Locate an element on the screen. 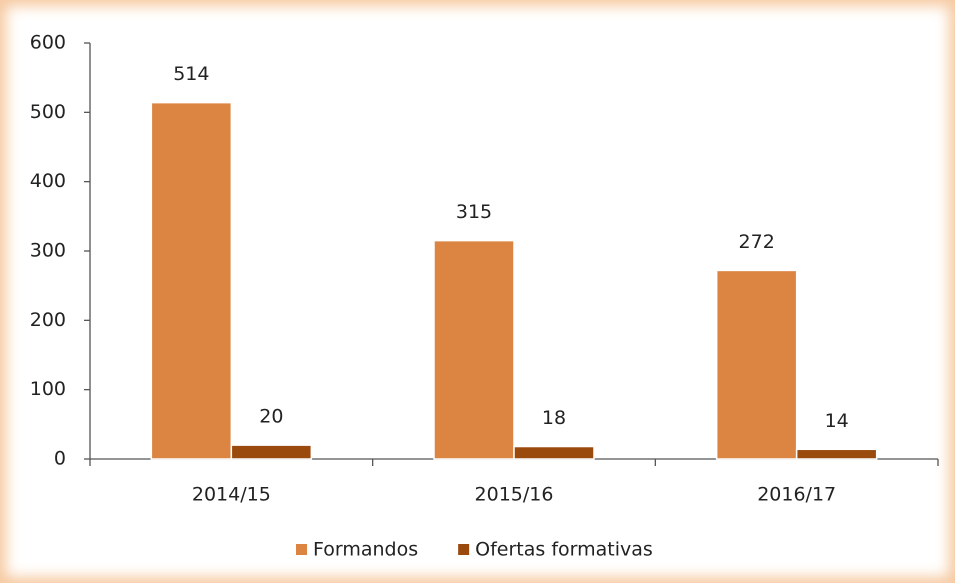  value-label: 18 is located at coordinates (554, 418).